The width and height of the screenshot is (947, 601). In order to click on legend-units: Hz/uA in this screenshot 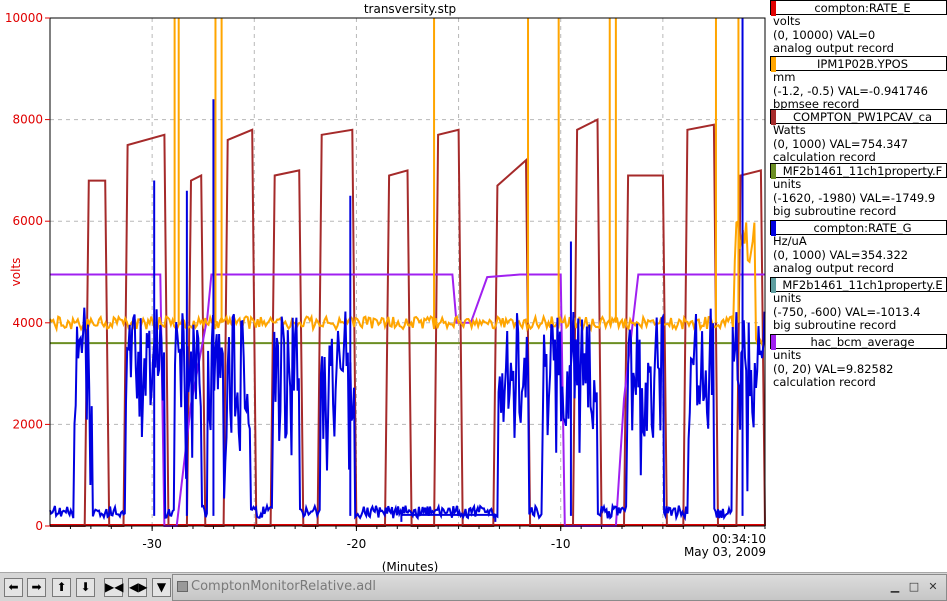, I will do `click(790, 241)`.